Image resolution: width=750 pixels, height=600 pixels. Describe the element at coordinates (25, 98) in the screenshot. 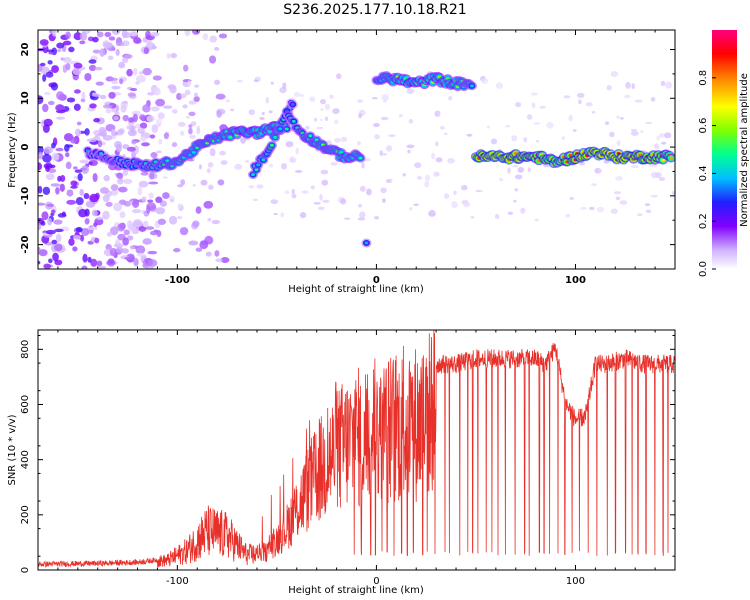

I see `y-tick-label: 10` at that location.